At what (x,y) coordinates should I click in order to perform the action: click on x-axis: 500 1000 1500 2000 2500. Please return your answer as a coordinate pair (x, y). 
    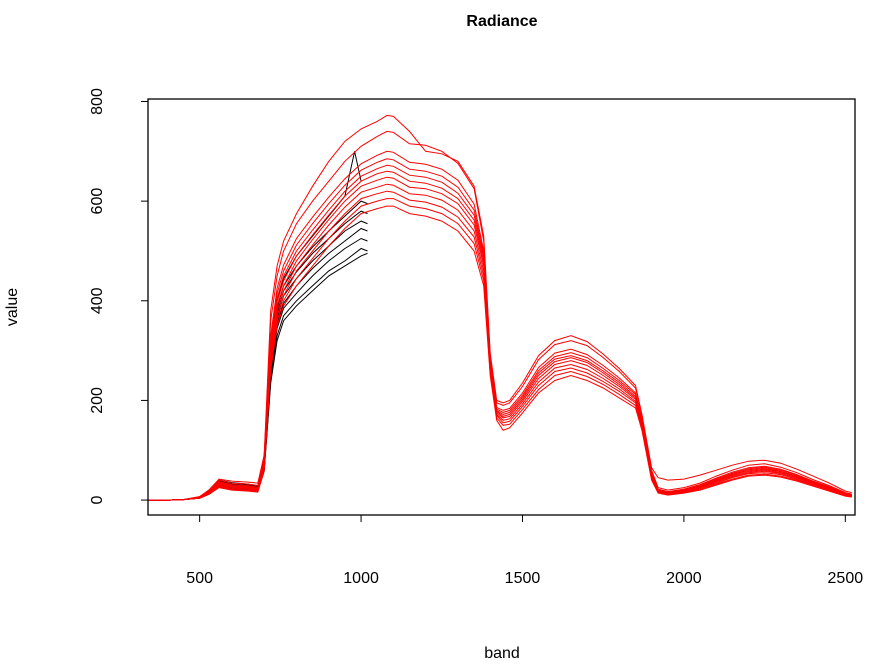
    Looking at the image, I should click on (525, 550).